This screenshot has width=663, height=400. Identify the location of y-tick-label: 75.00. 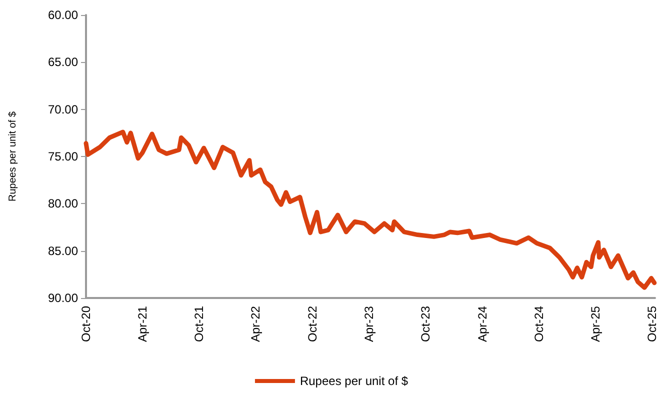
(63, 157).